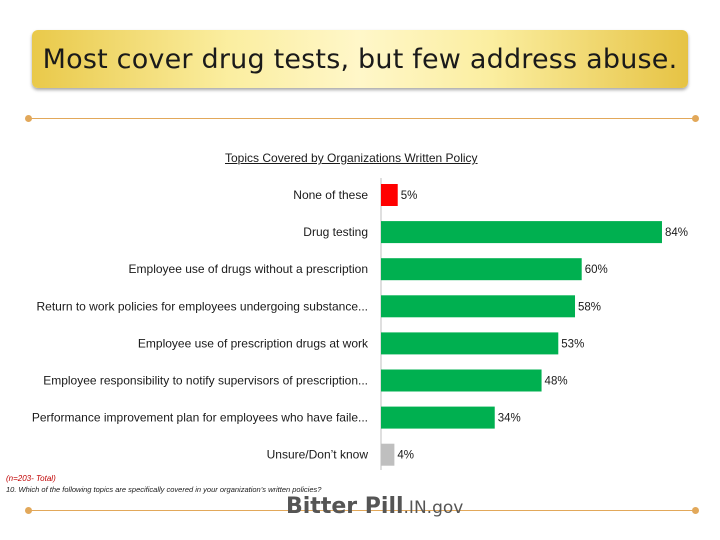  What do you see at coordinates (596, 270) in the screenshot?
I see `data-label: 60%` at bounding box center [596, 270].